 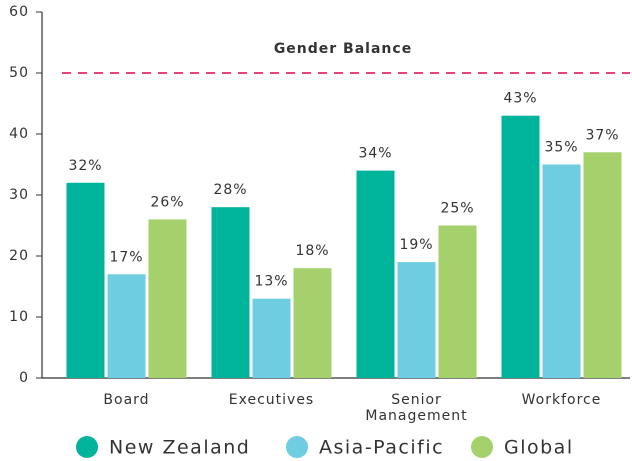 What do you see at coordinates (19, 12) in the screenshot?
I see `y-tick-label: 60` at bounding box center [19, 12].